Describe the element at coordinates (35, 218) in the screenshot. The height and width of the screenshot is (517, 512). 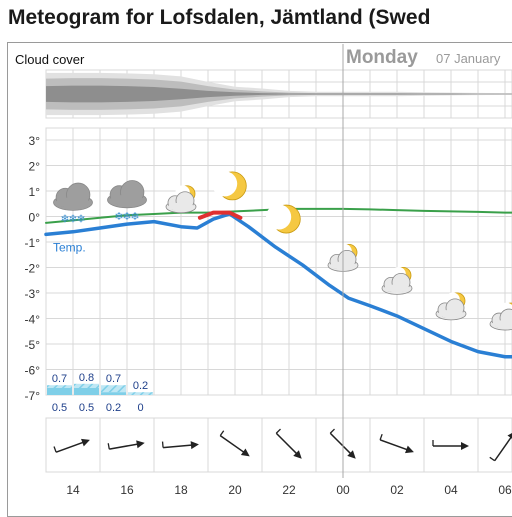
I see `y-tick-label: 0°` at that location.